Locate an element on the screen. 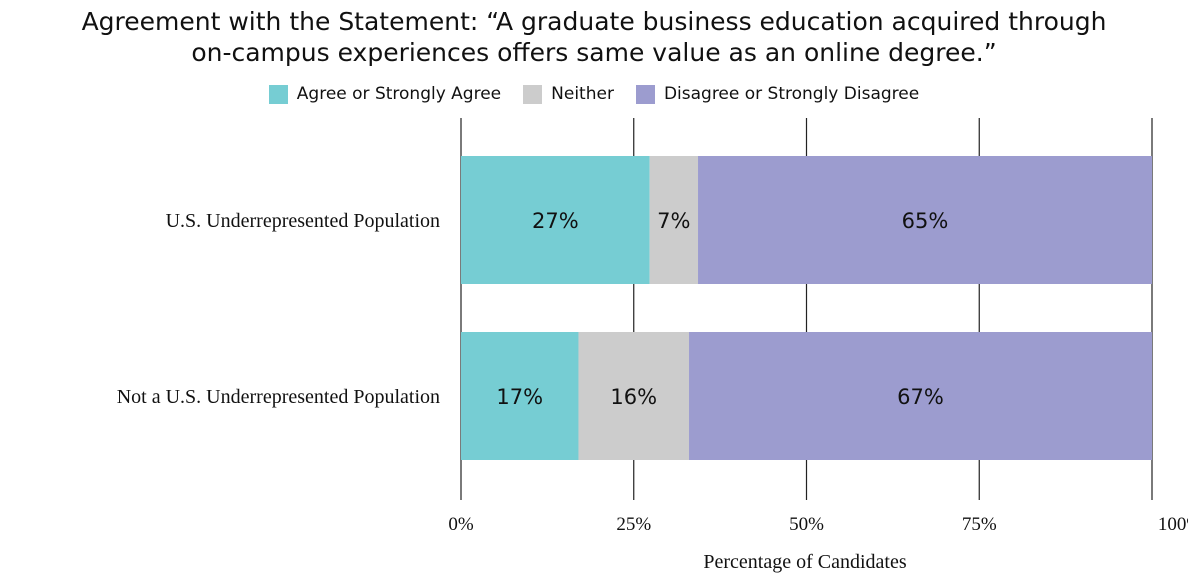 This screenshot has width=1188, height=573. legend-item-neither: Neither is located at coordinates (568, 94).